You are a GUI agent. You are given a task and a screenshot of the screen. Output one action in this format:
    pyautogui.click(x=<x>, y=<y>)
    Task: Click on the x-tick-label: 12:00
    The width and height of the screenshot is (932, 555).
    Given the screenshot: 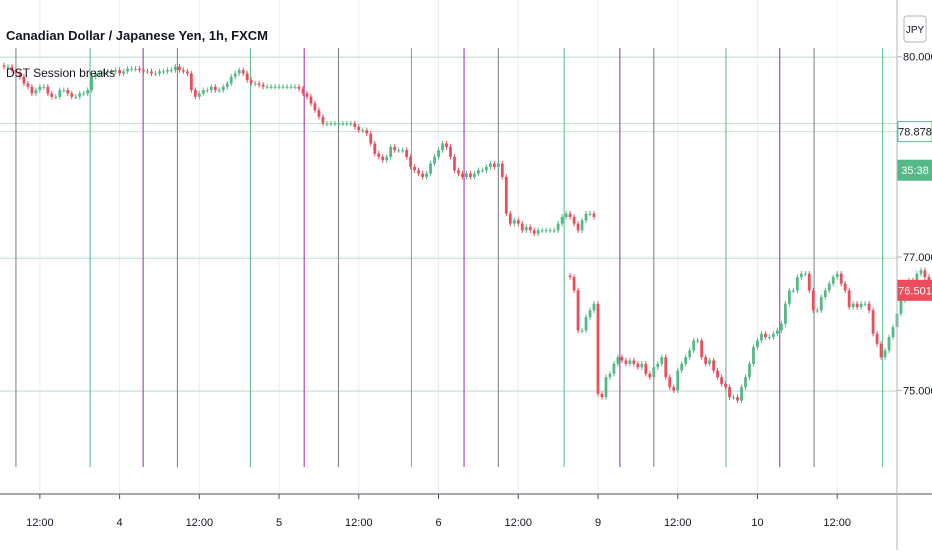 What is the action you would take?
    pyautogui.click(x=200, y=523)
    